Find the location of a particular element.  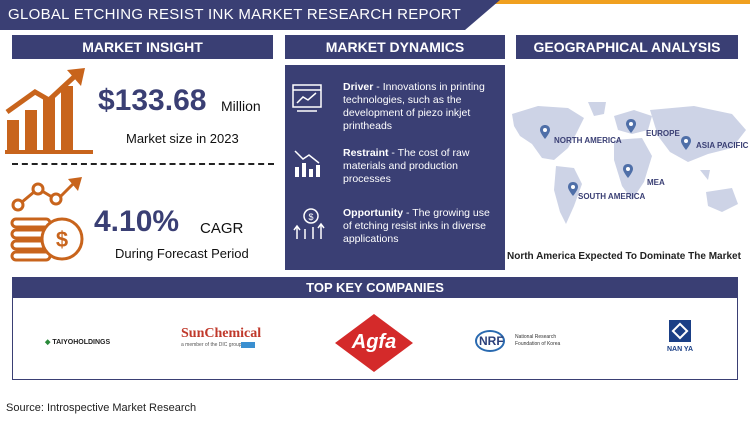

growth-money-icon: $ is located at coordinates (309, 223).